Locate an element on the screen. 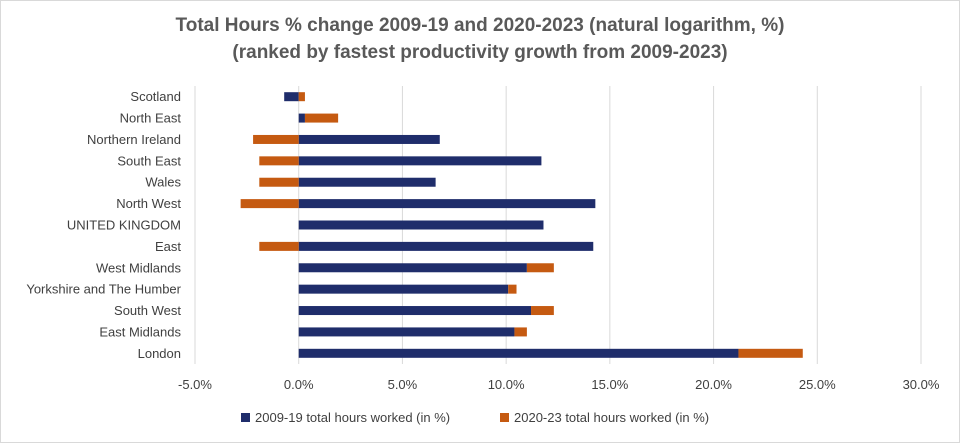 Image resolution: width=960 pixels, height=443 pixels. x-tick-label: 25.0% is located at coordinates (817, 384).